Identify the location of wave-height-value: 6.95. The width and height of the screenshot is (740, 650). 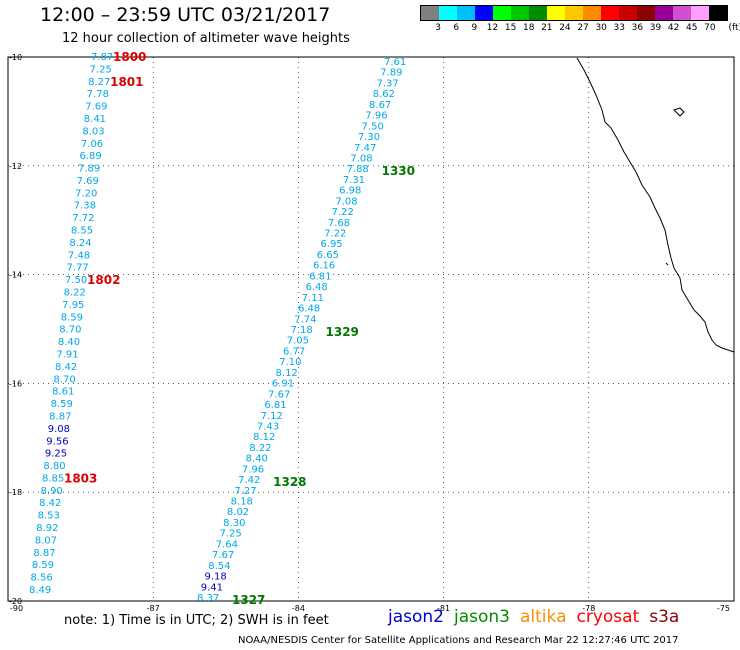
(331, 244).